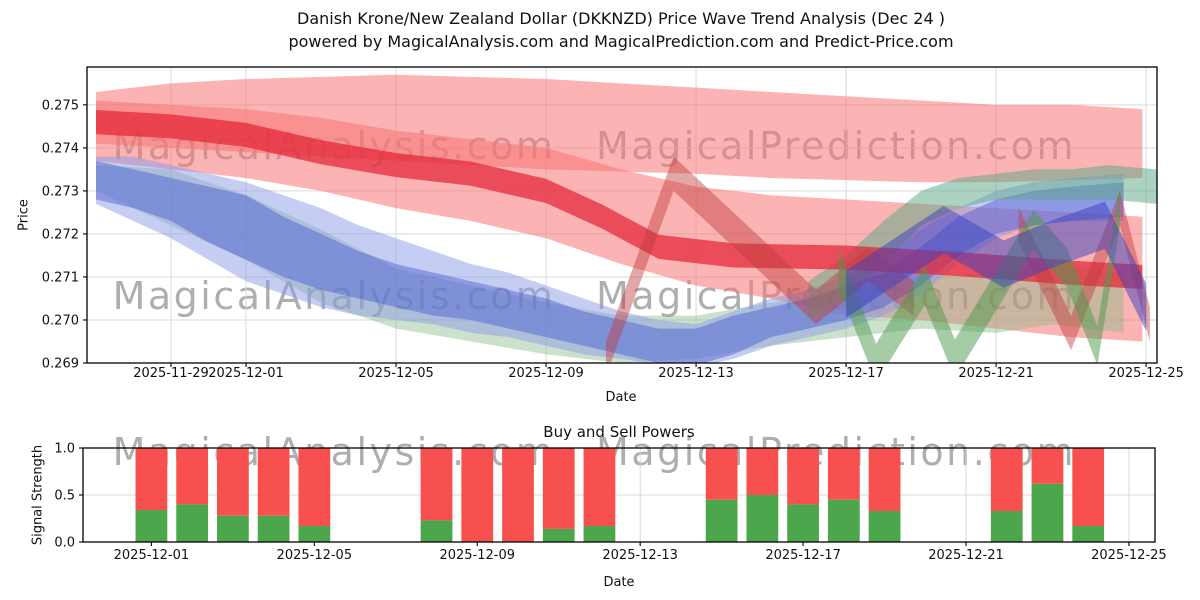  I want to click on y-tick-label: 0.272, so click(60, 234).